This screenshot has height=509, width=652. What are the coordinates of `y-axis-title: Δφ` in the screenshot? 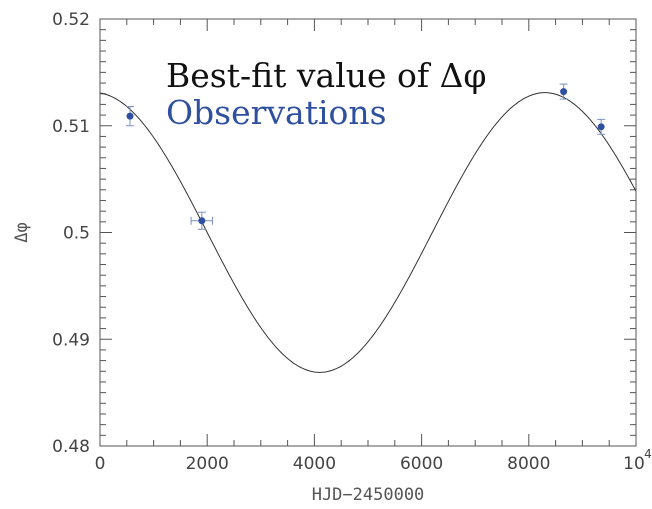 It's located at (22, 232).